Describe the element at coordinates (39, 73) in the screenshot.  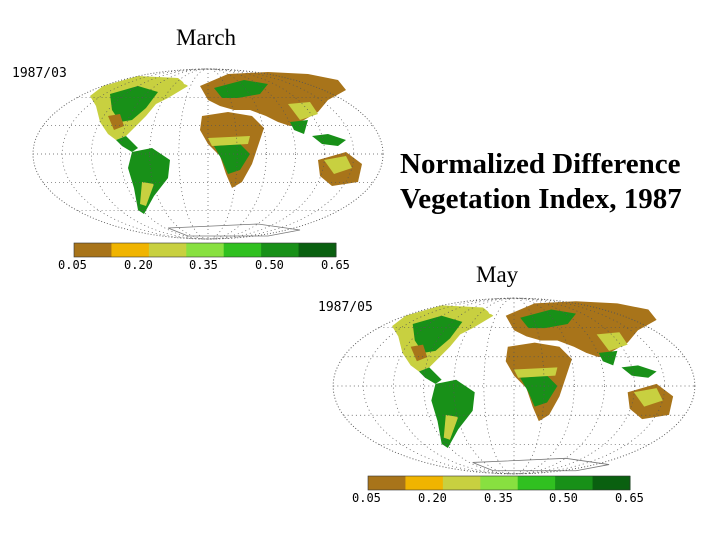
I see `panel-march-date: 1987/03` at that location.